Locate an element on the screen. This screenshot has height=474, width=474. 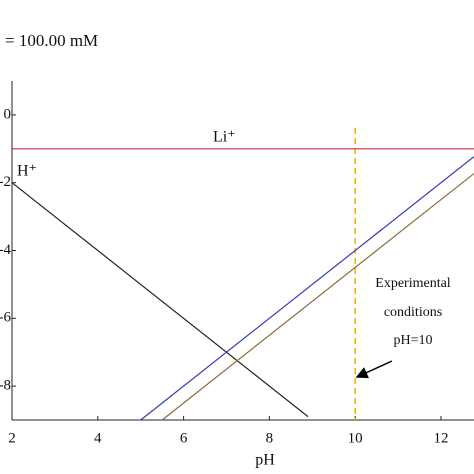
x-tick-label: 4 is located at coordinates (98, 438).